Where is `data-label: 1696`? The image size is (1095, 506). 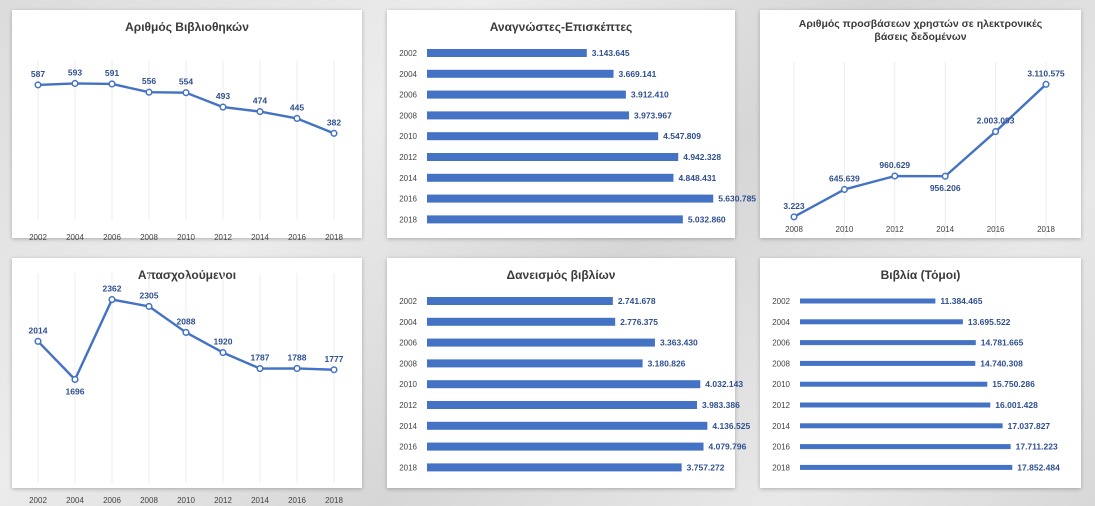 data-label: 1696 is located at coordinates (75, 391).